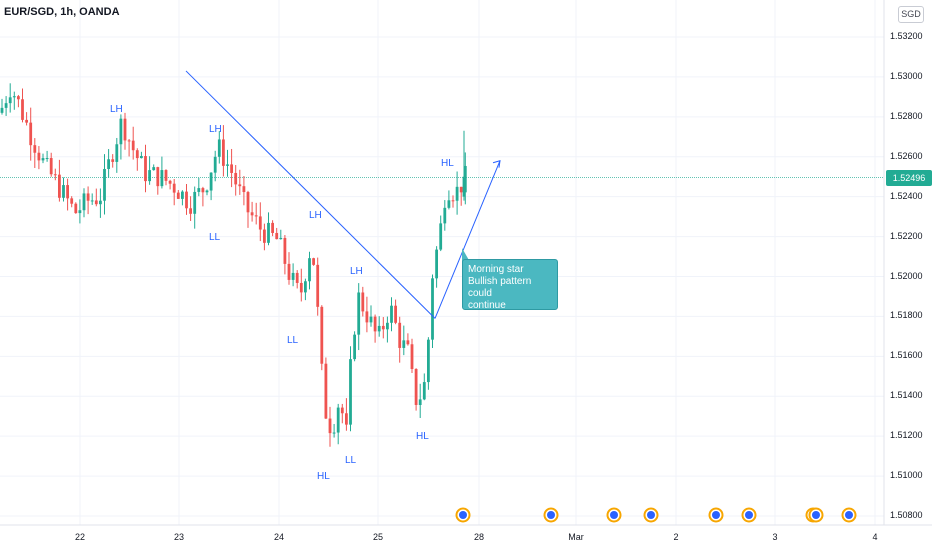 The width and height of the screenshot is (932, 550). Describe the element at coordinates (906, 315) in the screenshot. I see `price-tick-label: 1.51800` at that location.